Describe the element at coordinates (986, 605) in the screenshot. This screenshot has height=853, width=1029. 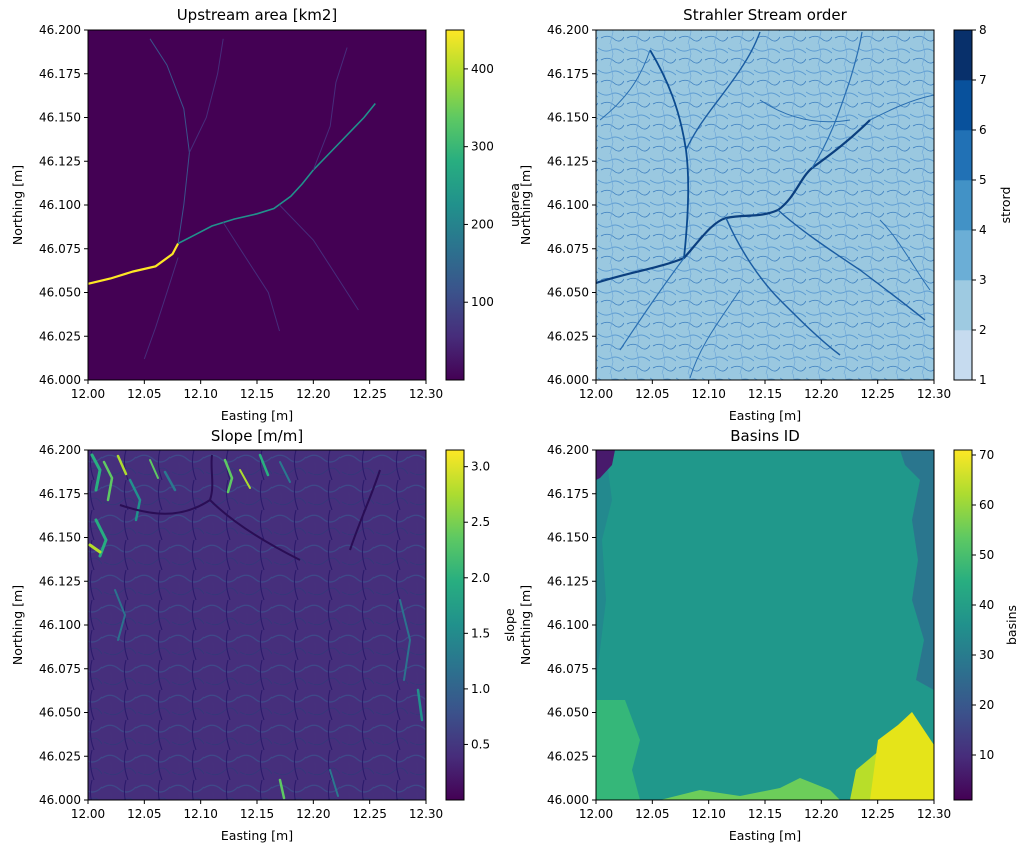
I see `colorbar-tick-label: 40` at that location.